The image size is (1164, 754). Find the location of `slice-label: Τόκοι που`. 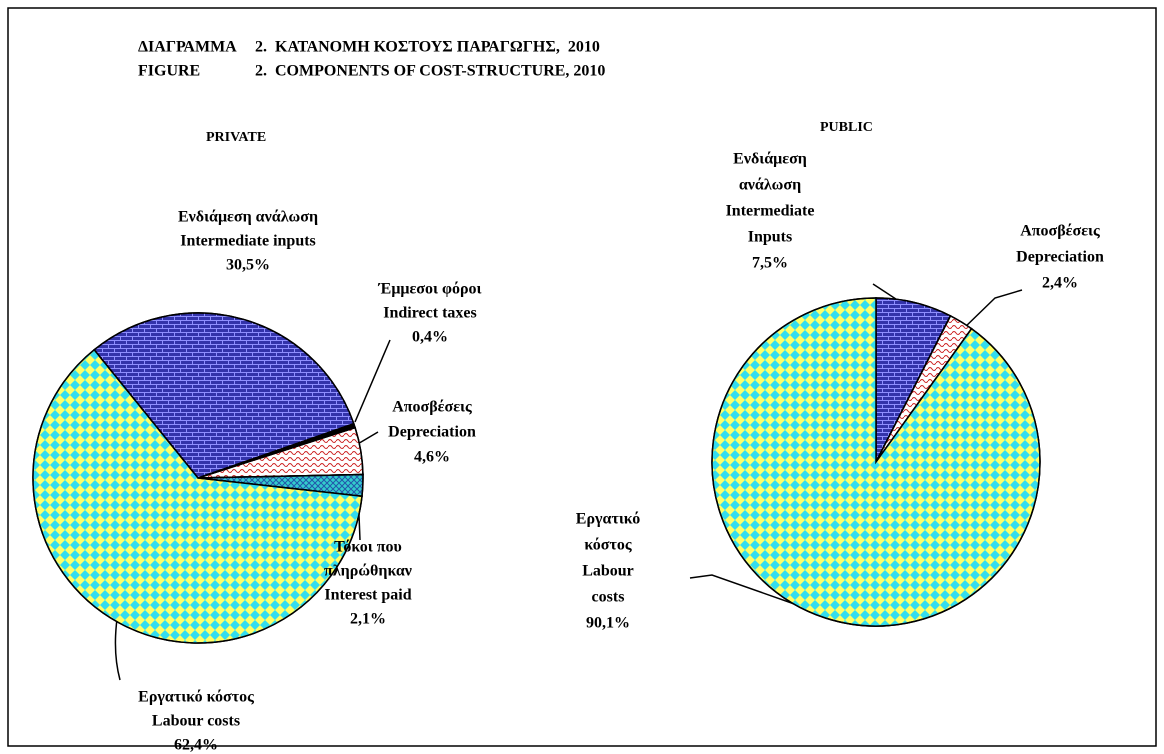

slice-label: Τόκοι που is located at coordinates (368, 547).